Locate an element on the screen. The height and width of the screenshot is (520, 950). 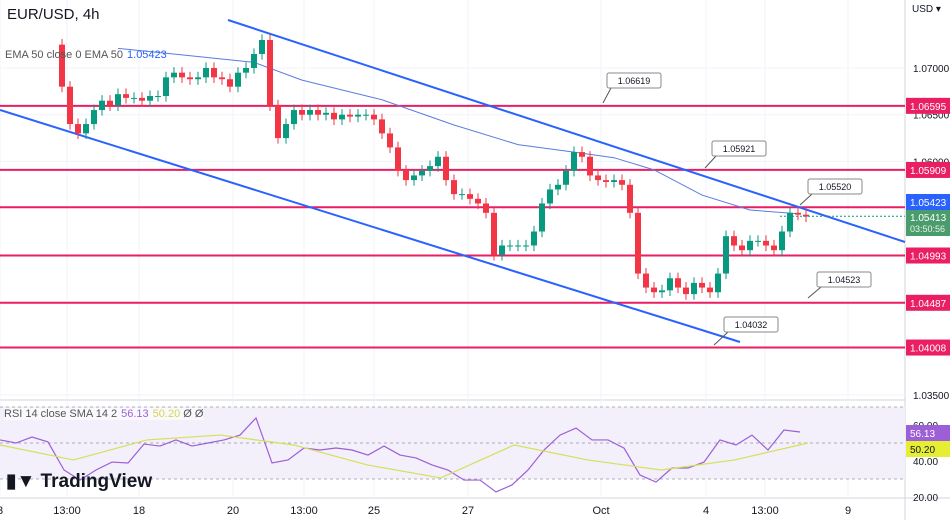
rsi-legend: RSI 14 close SMA 14 2 56.13 50.20 Ø Ø is located at coordinates (104, 414).